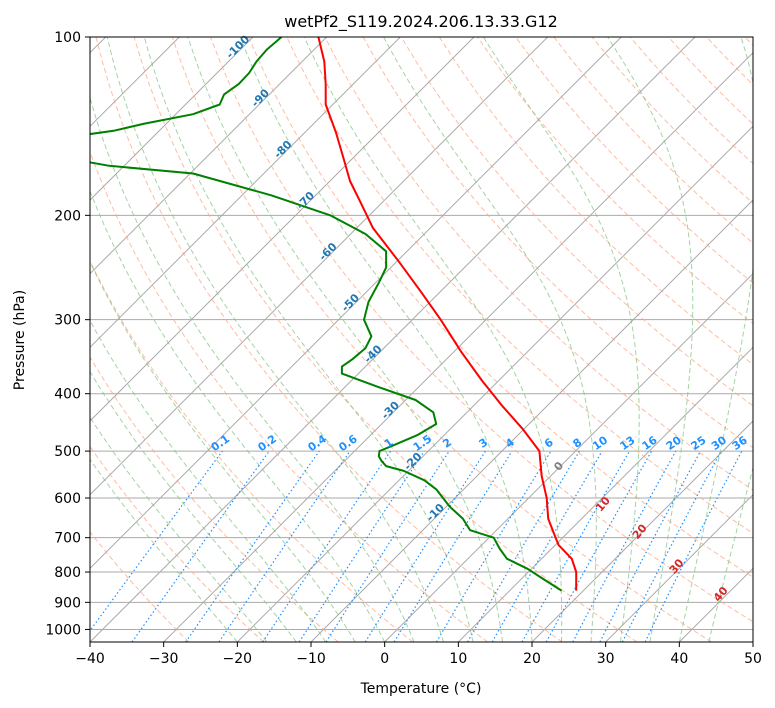  I want to click on isotherm-label: -80, so click(282, 149).